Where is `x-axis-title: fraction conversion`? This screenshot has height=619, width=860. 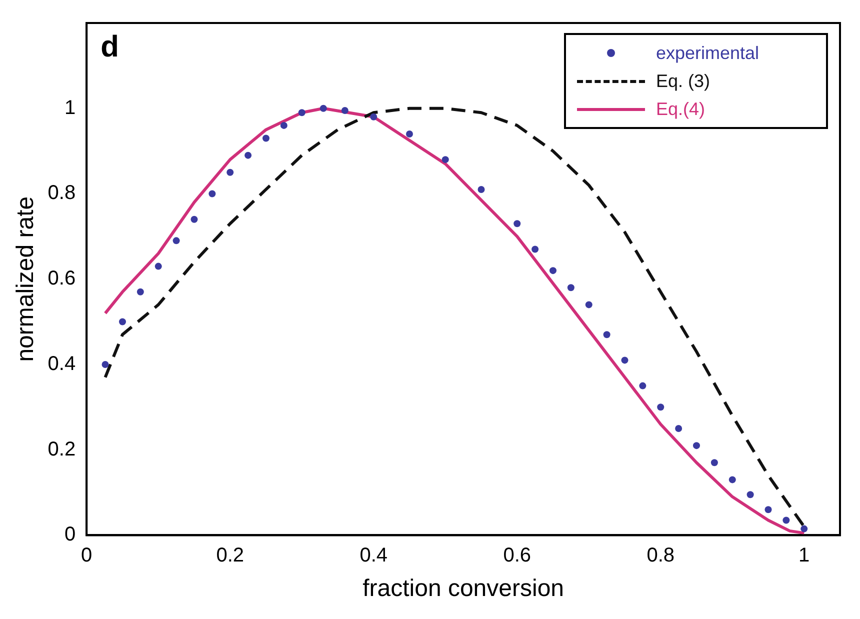 x-axis-title: fraction conversion is located at coordinates (463, 588).